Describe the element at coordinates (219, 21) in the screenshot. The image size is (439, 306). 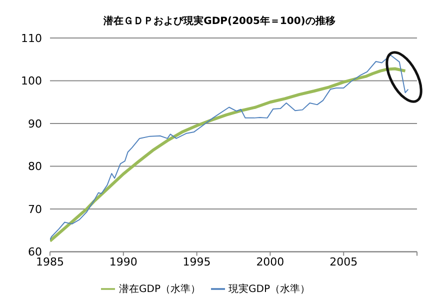
I see `chart-title: 潜在ＧＤＰおよび現実GDP(2005年＝100)の推移` at that location.